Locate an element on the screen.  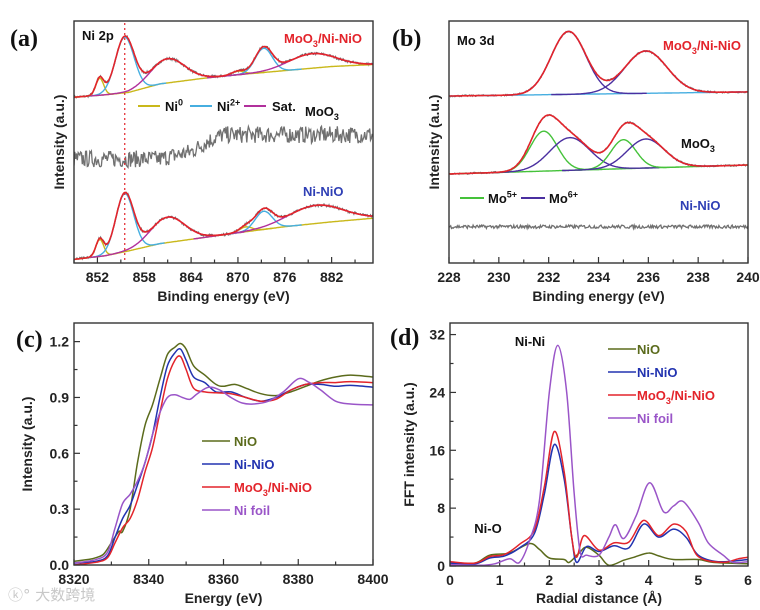
legend-label: Mo6+​ is located at coordinates (563, 197).